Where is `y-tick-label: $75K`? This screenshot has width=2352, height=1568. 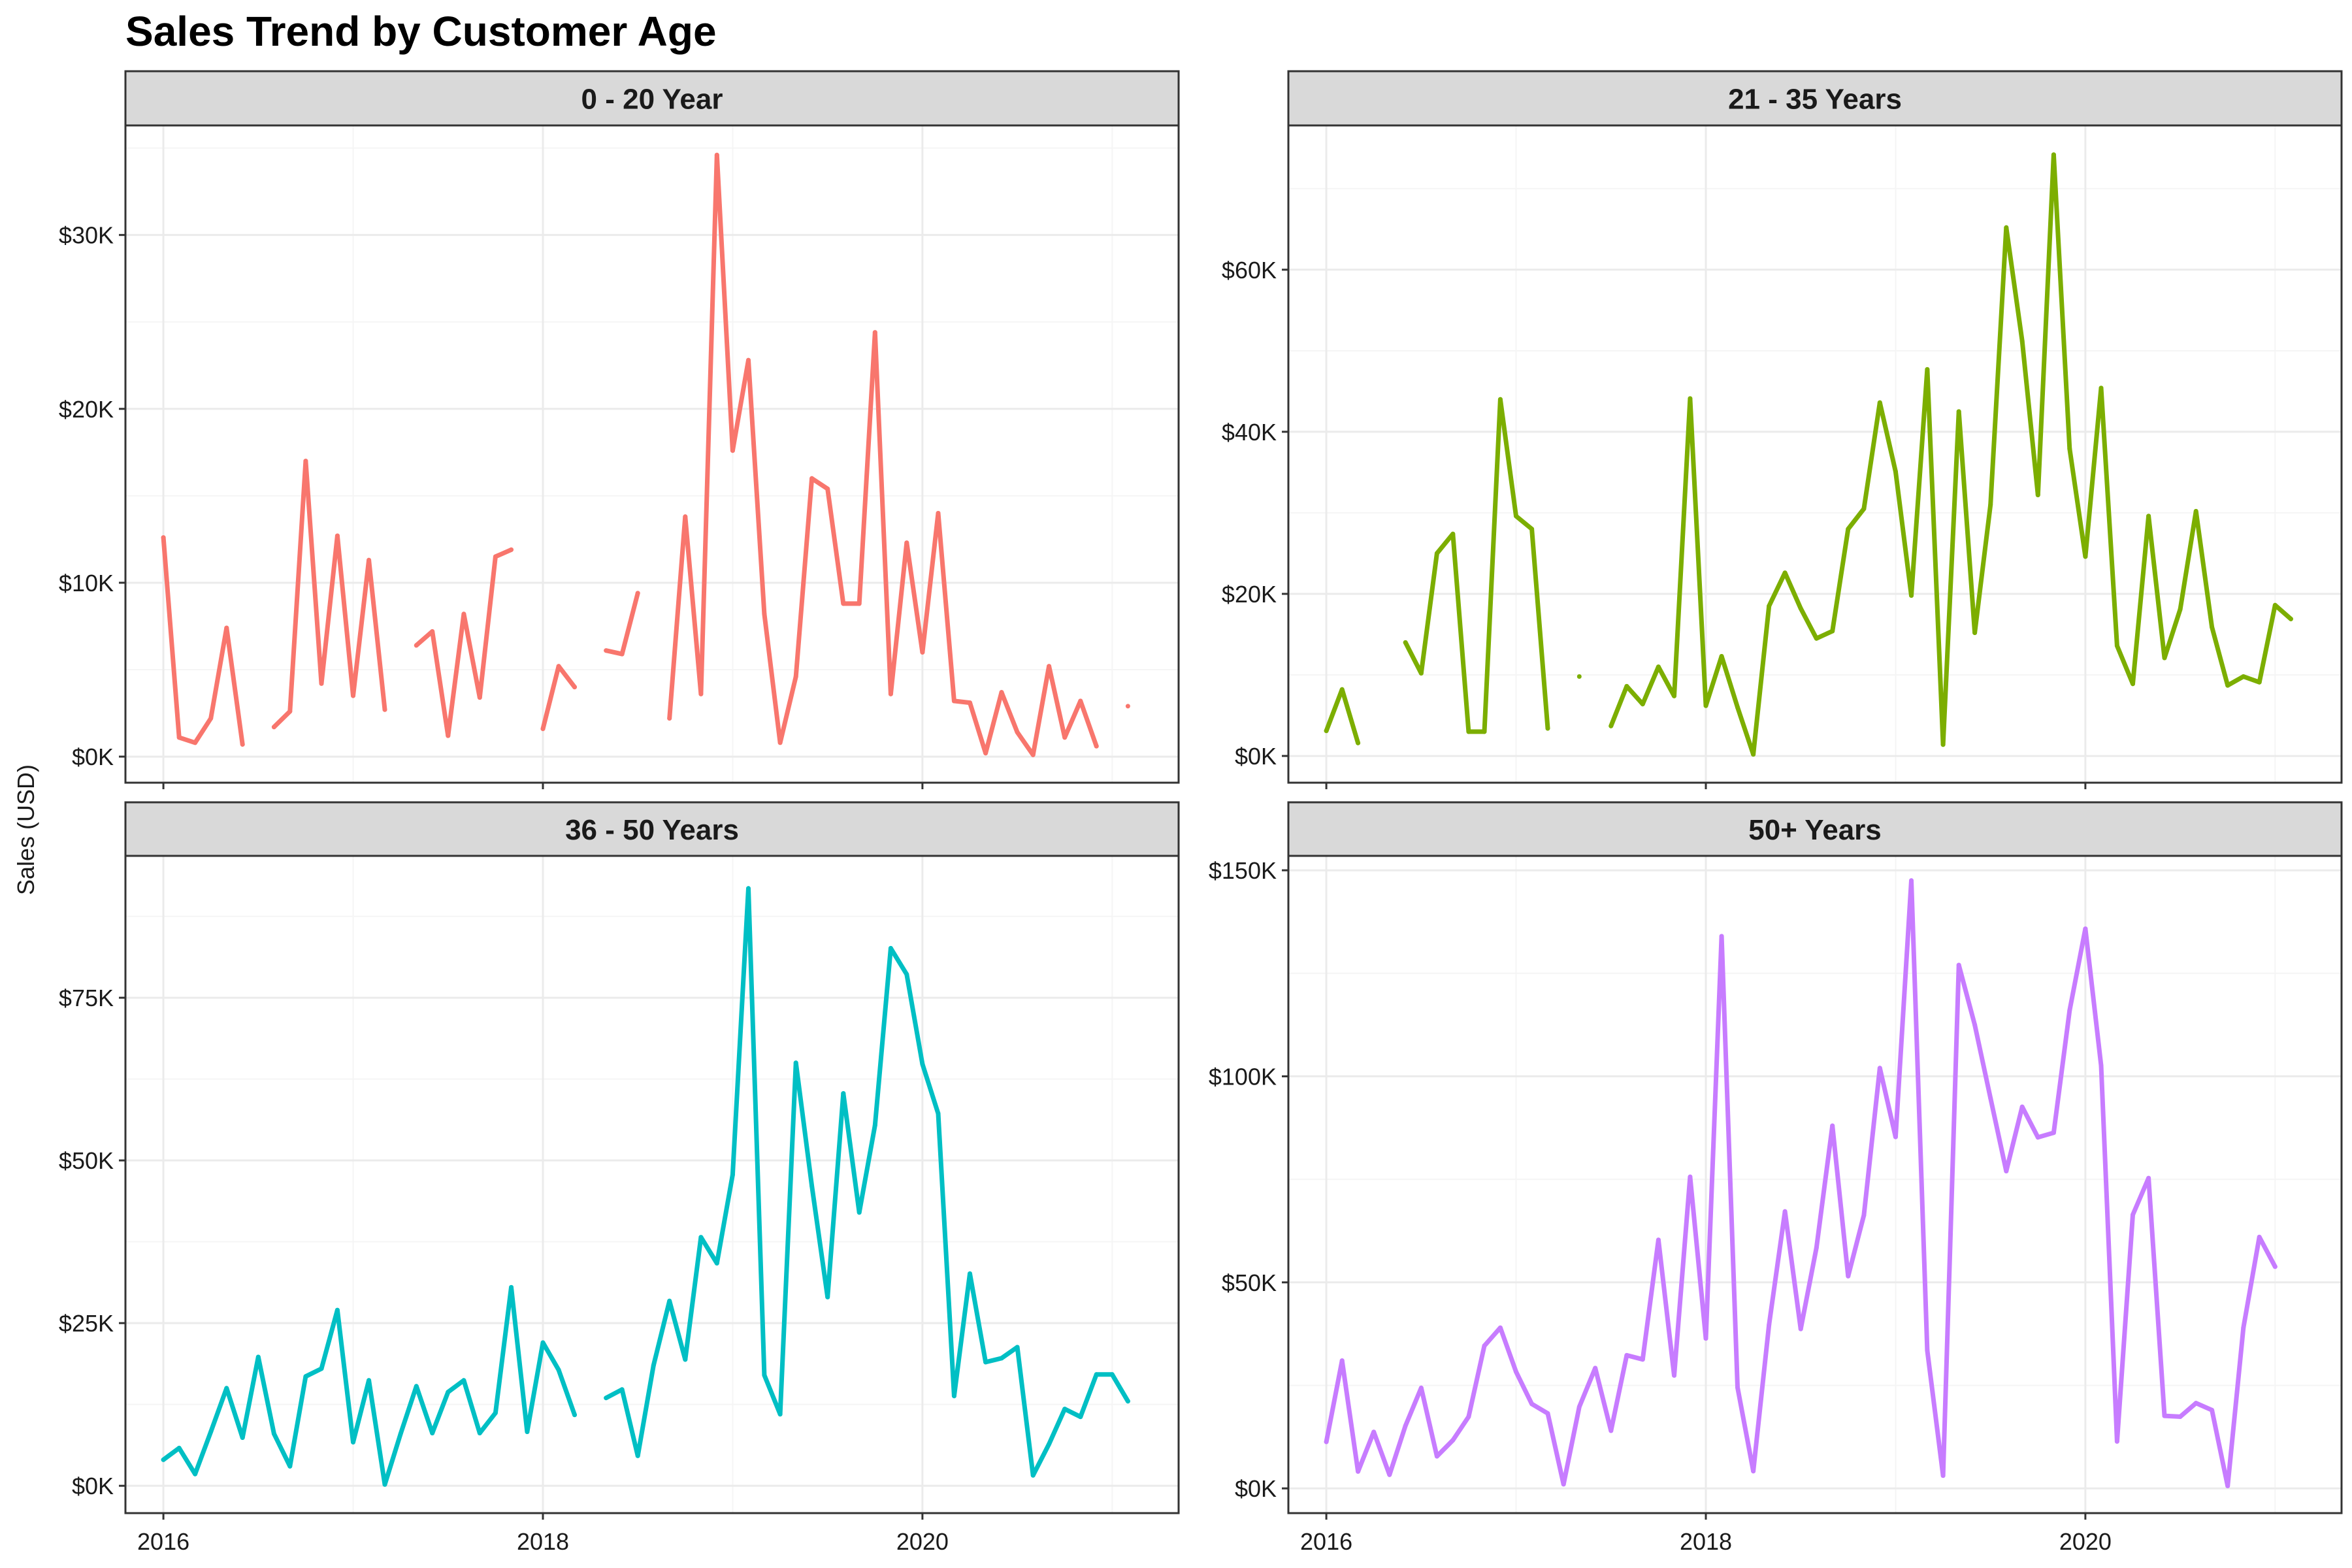 y-tick-label: $75K is located at coordinates (86, 998).